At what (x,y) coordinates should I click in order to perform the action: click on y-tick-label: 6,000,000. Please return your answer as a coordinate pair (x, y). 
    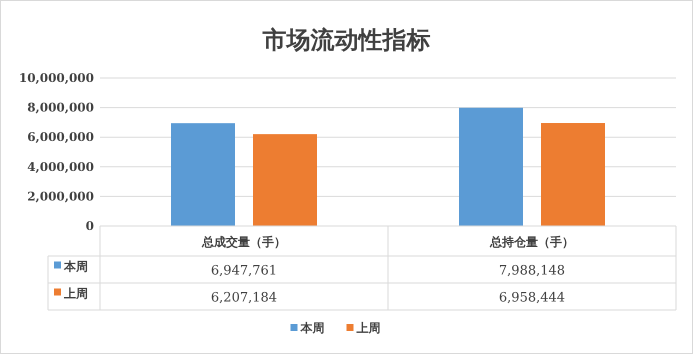
    Looking at the image, I should click on (60, 137).